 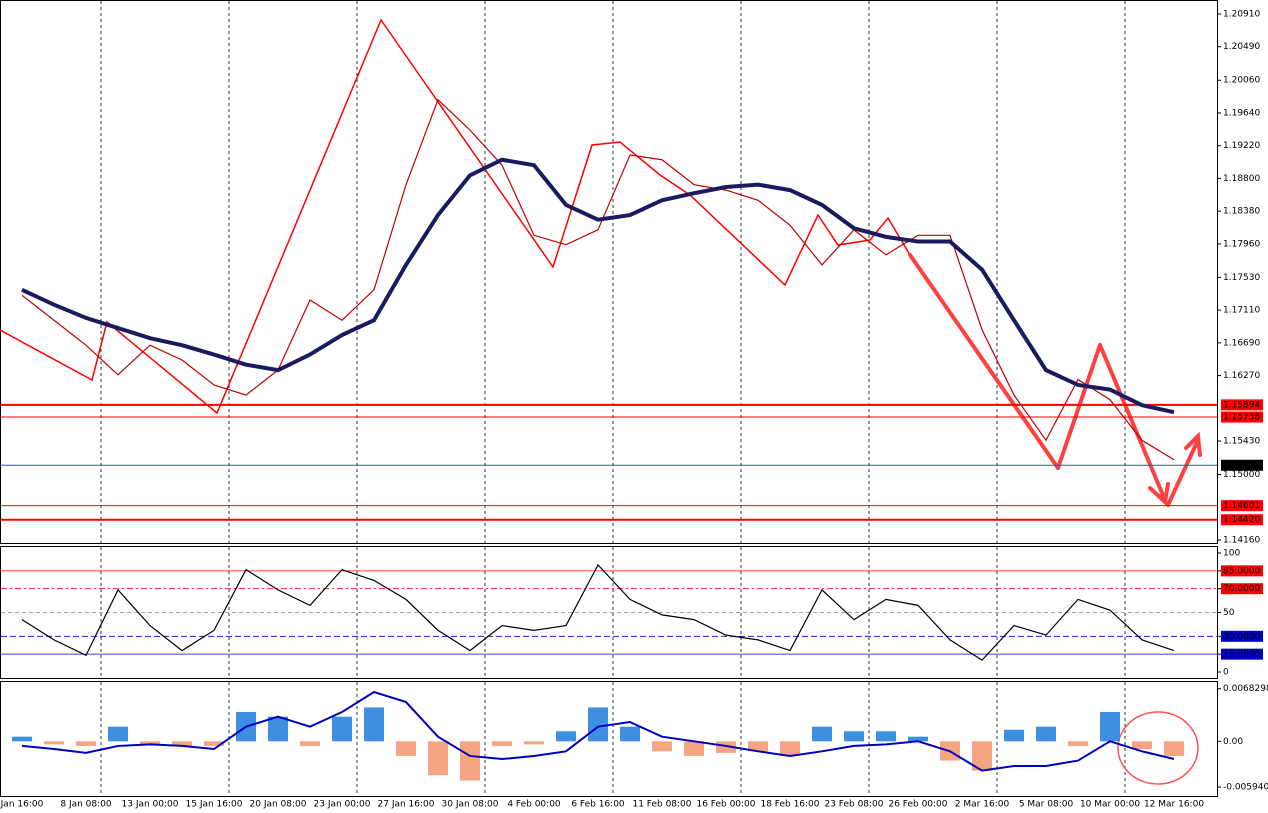 I want to click on y-tick-label: -0.005940, so click(x=1245, y=788).